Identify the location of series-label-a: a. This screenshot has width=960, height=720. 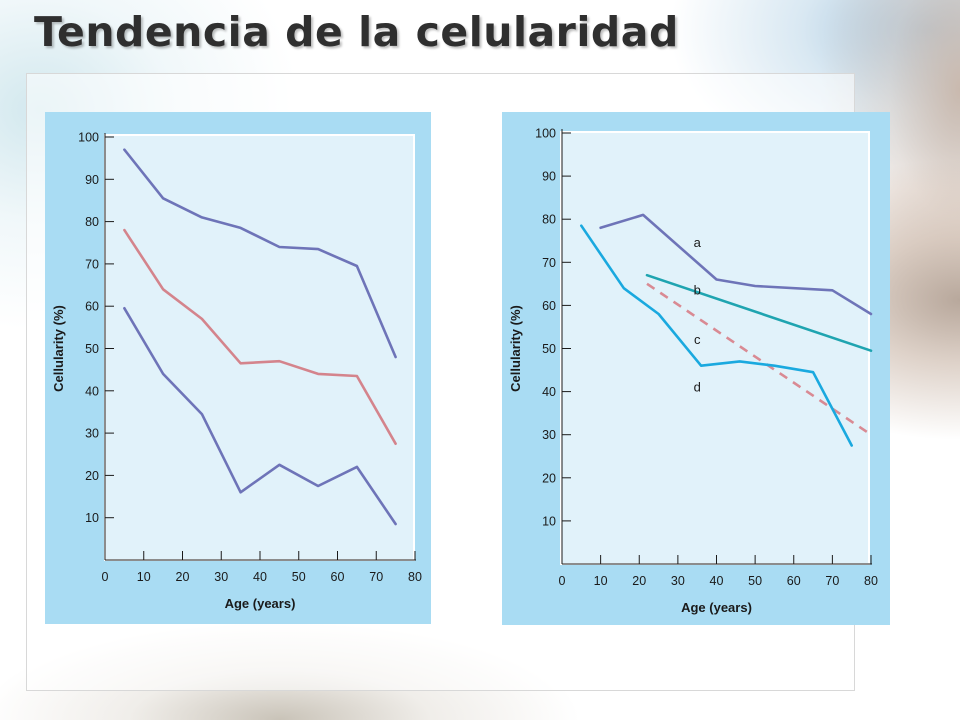
(698, 242).